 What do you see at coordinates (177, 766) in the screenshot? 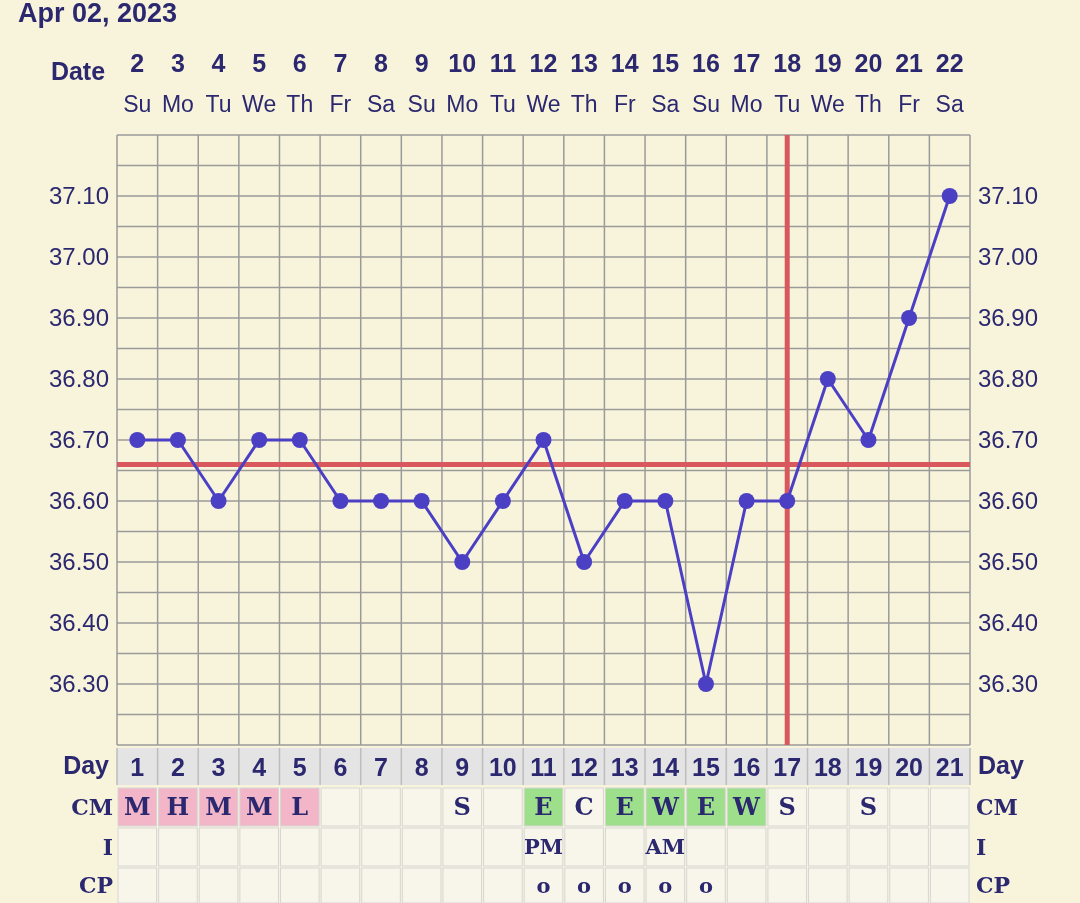
I see `x-tick-label: 2` at bounding box center [177, 766].